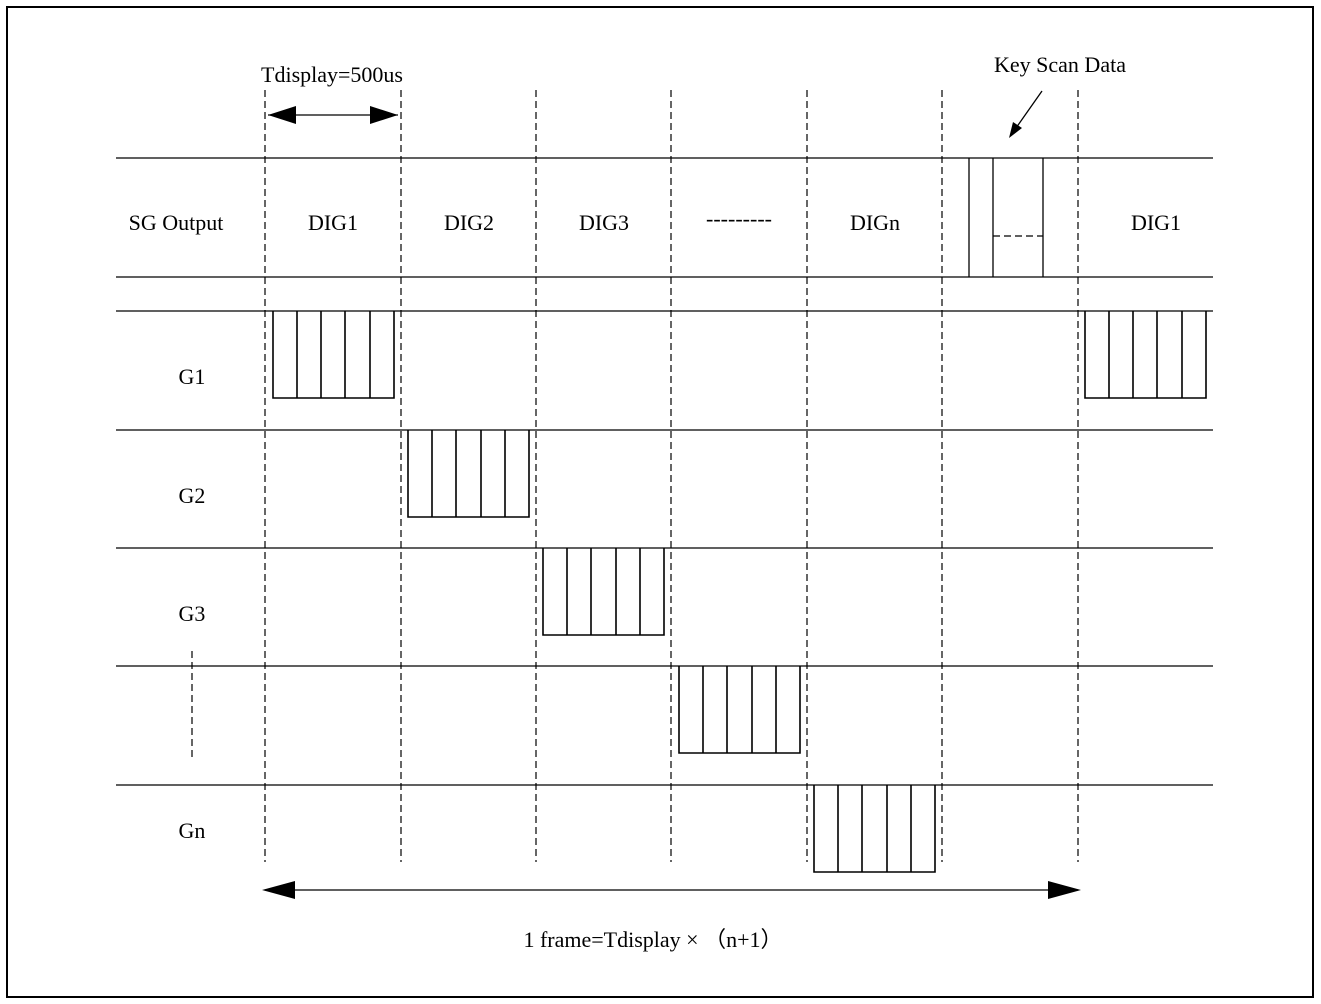 This screenshot has width=1321, height=1004. Describe the element at coordinates (332, 74) in the screenshot. I see `tdisplay-label: Tdisplay=500us` at that location.